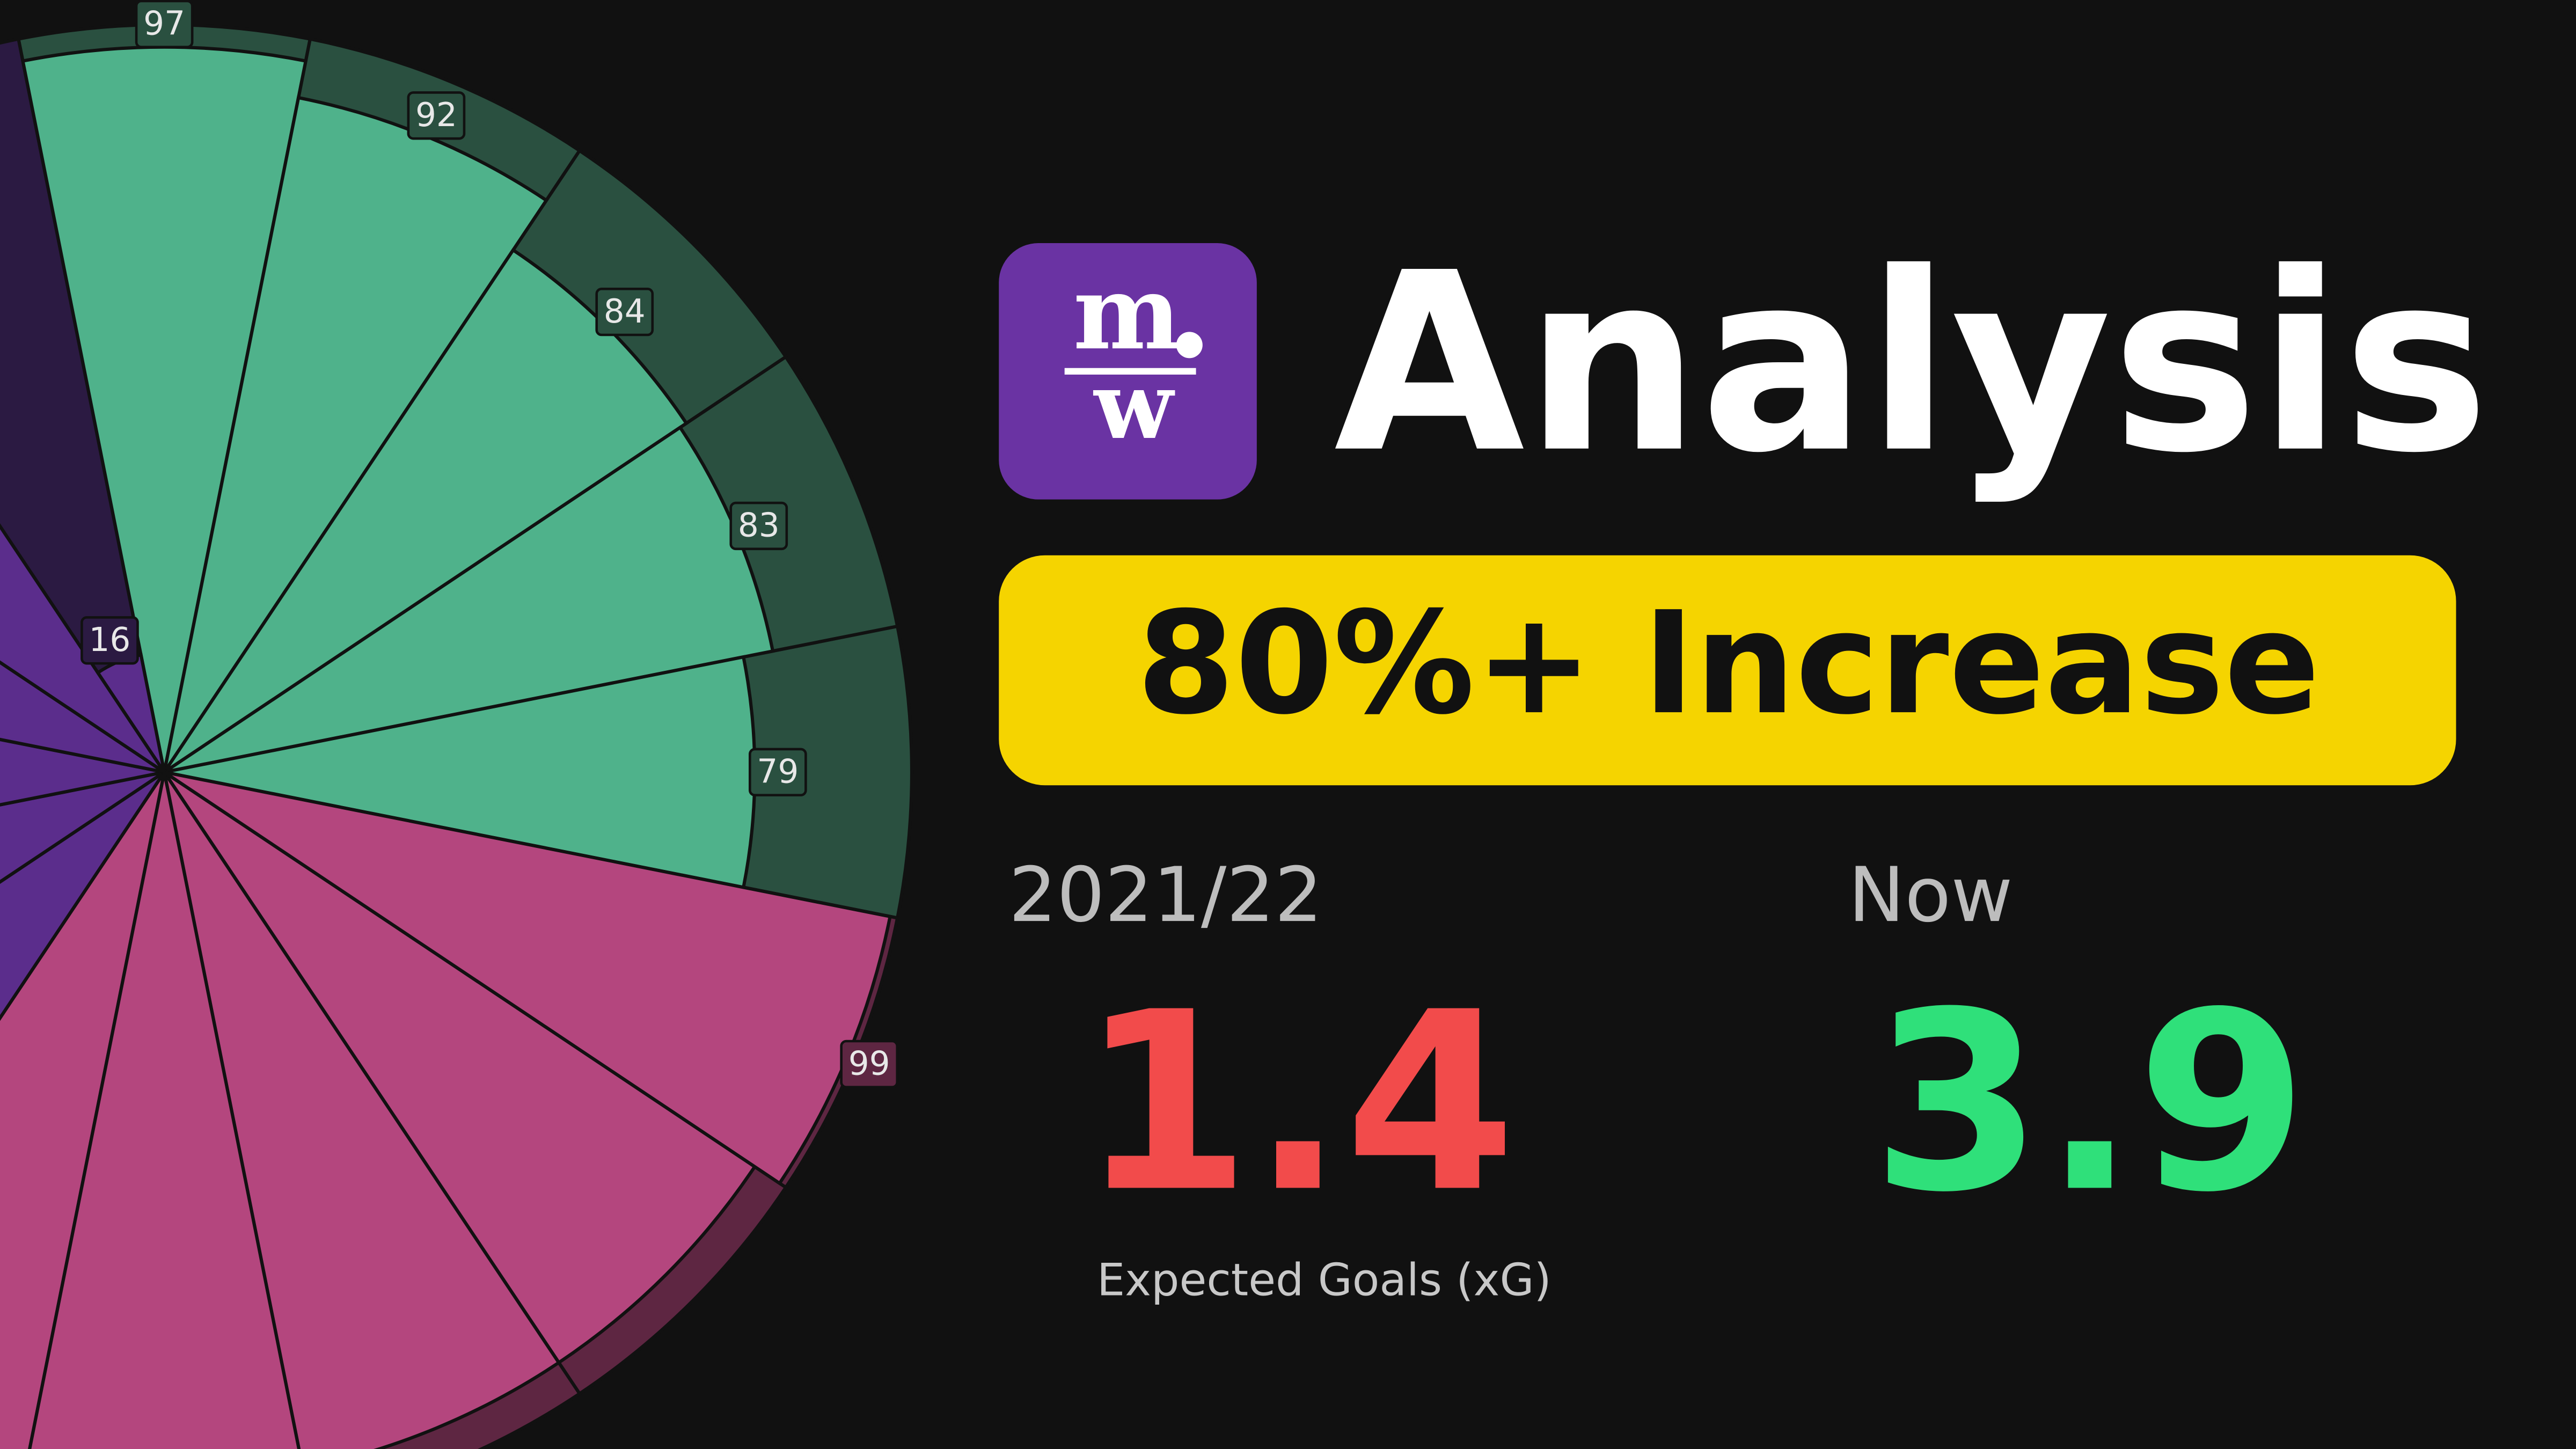  Describe the element at coordinates (1134, 406) in the screenshot. I see `logo-bottom: w` at that location.